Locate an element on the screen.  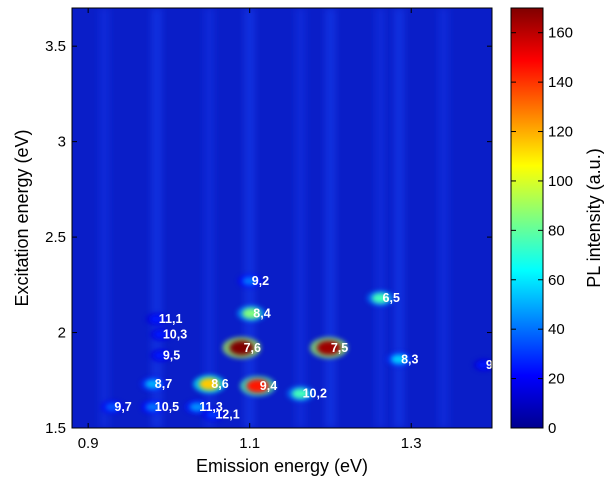
colorbar-title: PL intensity (a.u.) is located at coordinates (594, 217).